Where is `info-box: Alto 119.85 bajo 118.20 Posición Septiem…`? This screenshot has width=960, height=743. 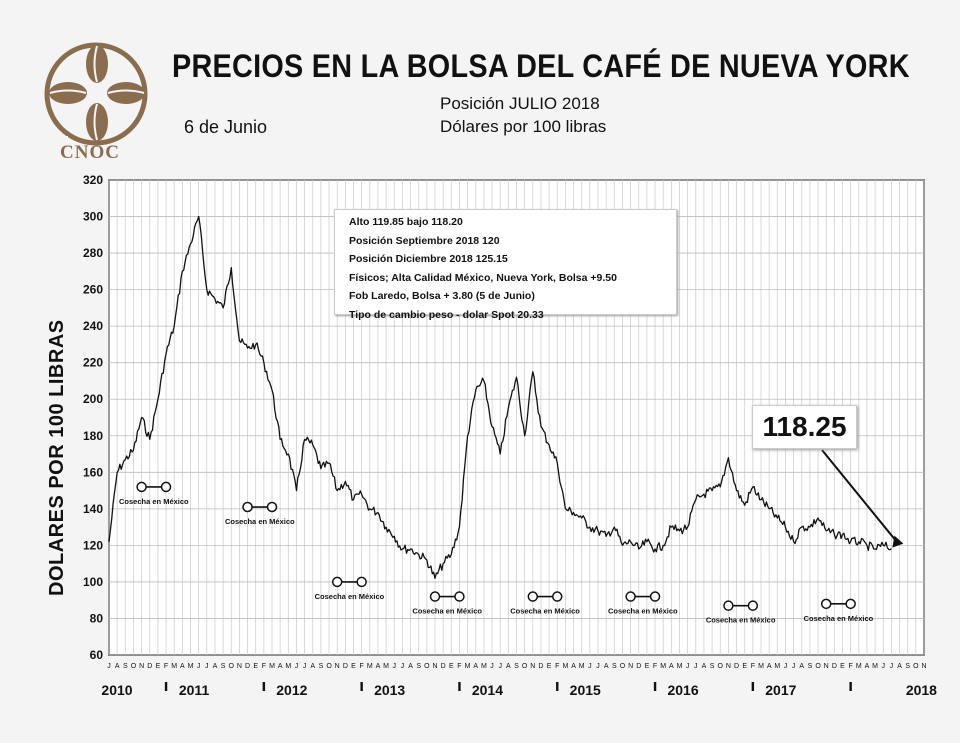 info-box: Alto 119.85 bajo 118.20 Posición Septiem… is located at coordinates (505, 265).